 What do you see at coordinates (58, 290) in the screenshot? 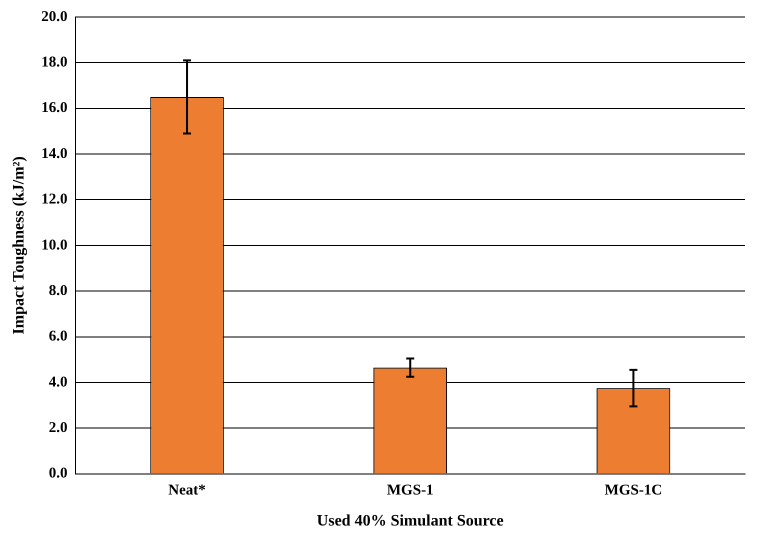
I see `y-tick-label: 8.0` at bounding box center [58, 290].